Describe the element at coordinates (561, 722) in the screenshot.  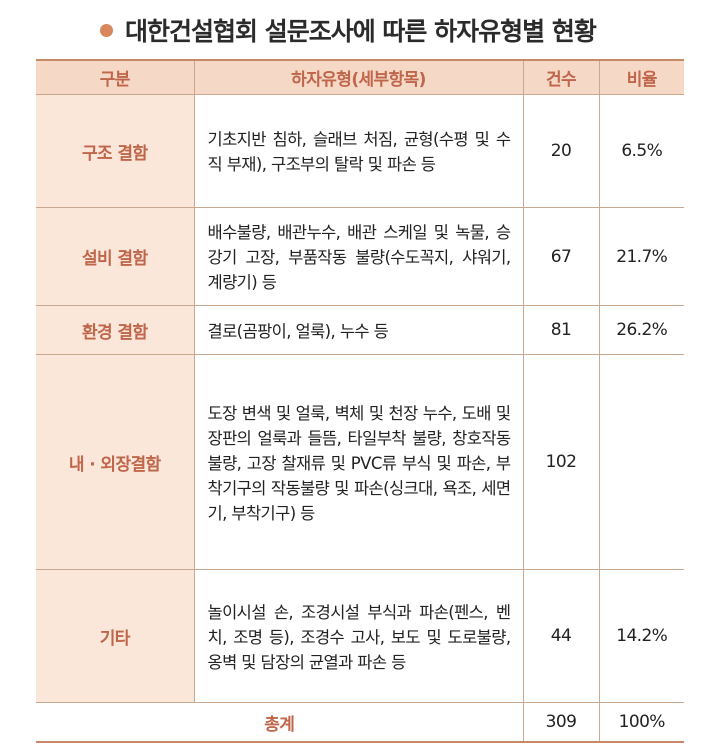
I see `total-count: 309` at that location.